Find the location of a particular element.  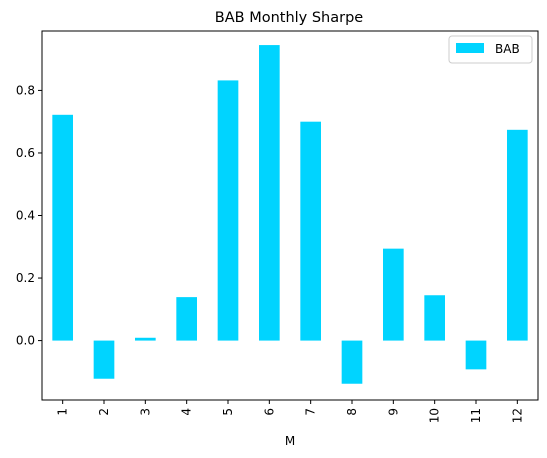

x-tick-label: 11 is located at coordinates (476, 415).